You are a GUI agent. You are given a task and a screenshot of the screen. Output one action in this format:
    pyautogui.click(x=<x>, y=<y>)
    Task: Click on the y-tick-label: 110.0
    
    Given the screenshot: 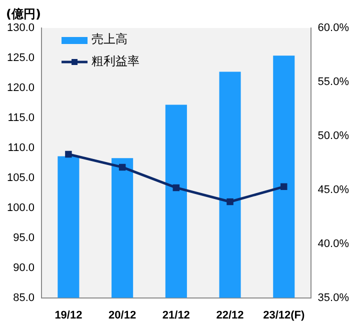 What is the action you would take?
    pyautogui.click(x=21, y=148)
    